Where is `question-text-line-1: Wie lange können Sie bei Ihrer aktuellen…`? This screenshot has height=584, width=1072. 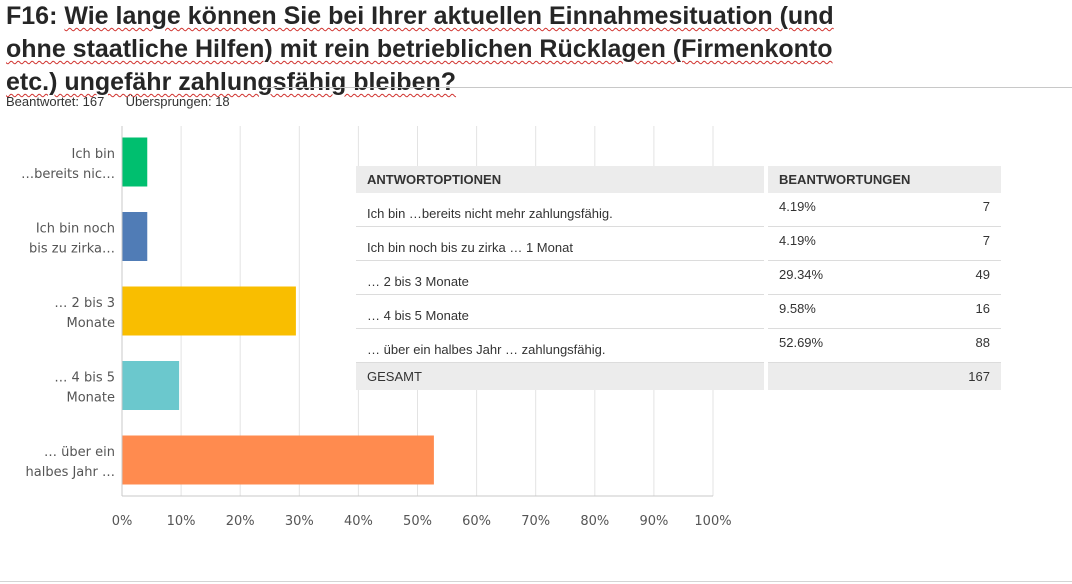 question-text-line-1: Wie lange können Sie bei Ihrer aktuellen… is located at coordinates (449, 16).